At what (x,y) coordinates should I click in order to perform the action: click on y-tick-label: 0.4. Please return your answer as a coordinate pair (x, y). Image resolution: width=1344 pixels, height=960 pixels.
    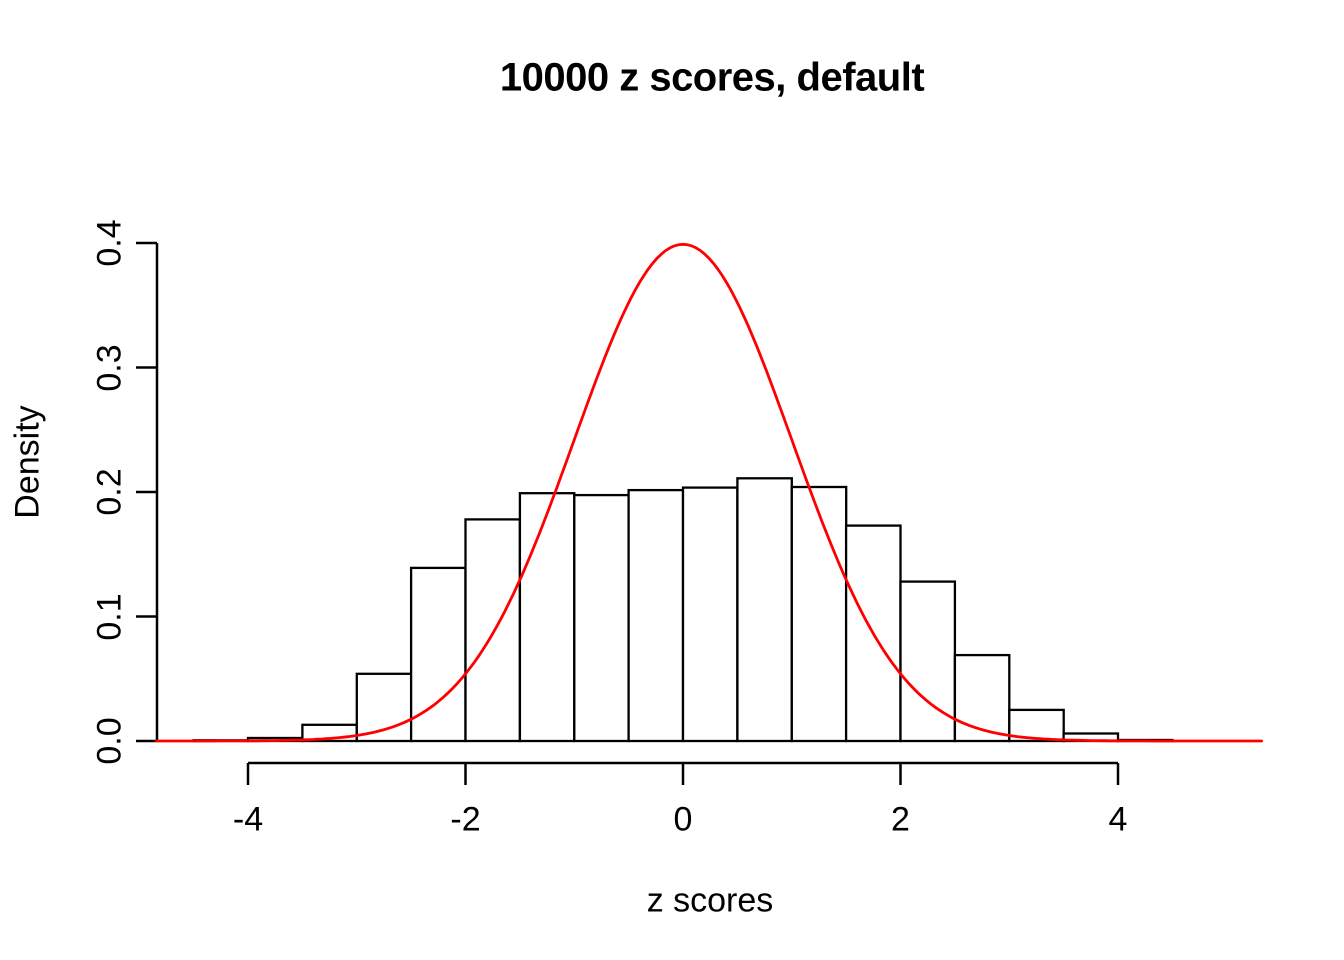
    Looking at the image, I should click on (109, 243).